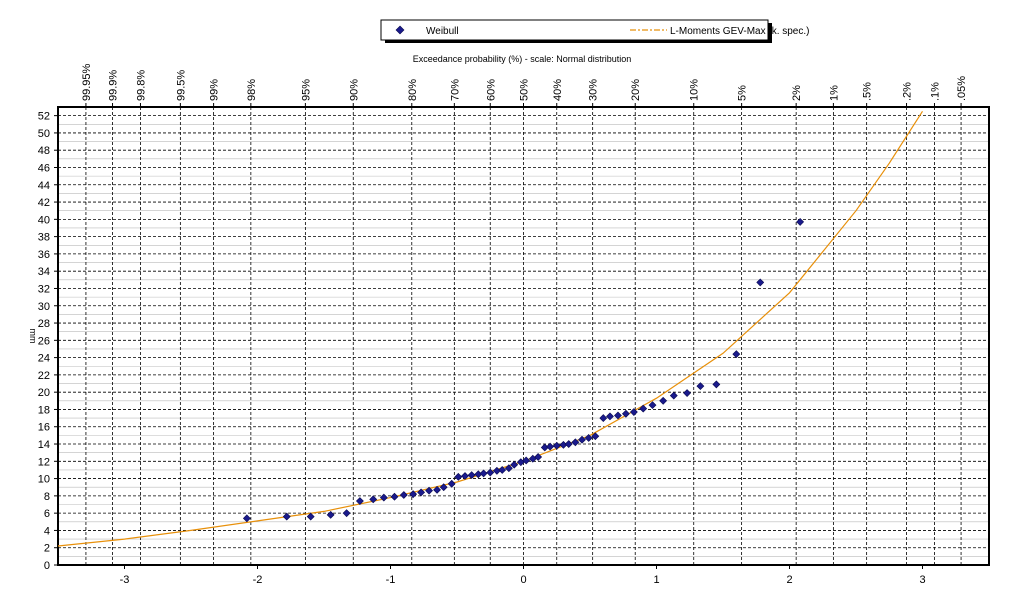 Image resolution: width=1023 pixels, height=605 pixels. What do you see at coordinates (44, 151) in the screenshot?
I see `y-tick-label: 48` at bounding box center [44, 151].